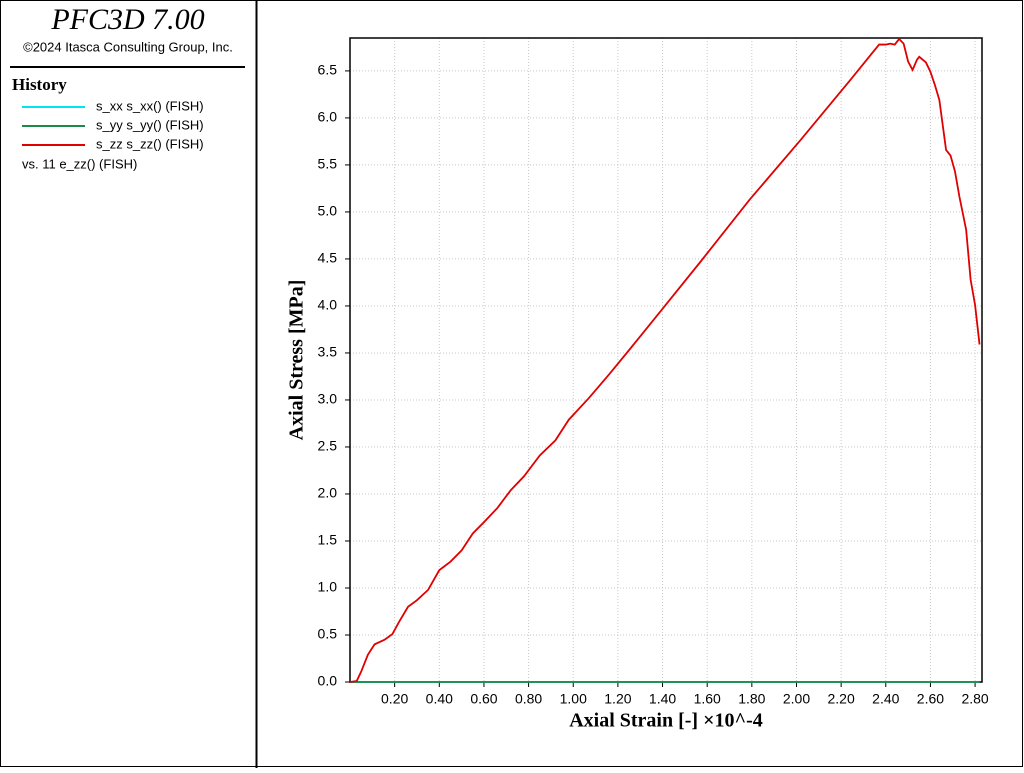 The height and width of the screenshot is (773, 1024). Describe the element at coordinates (439, 699) in the screenshot. I see `x-tick-label: 0.40` at that location.